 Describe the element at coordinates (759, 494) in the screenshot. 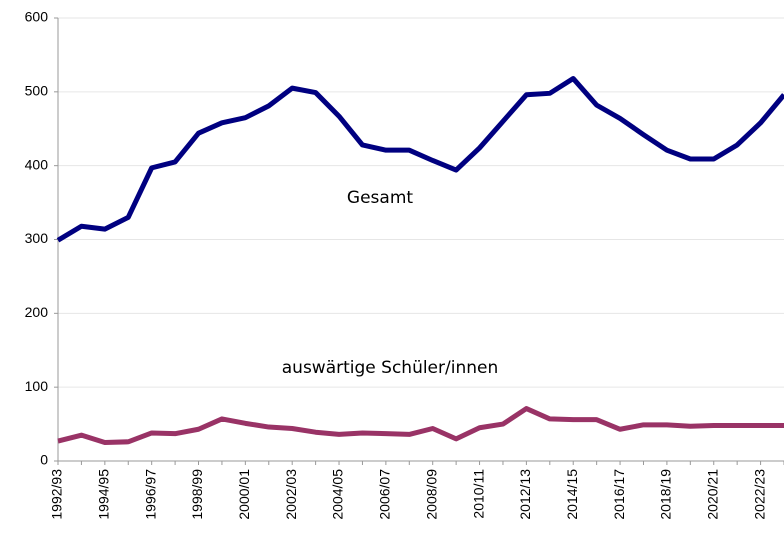

I see `x-tick-label: 2022/23` at that location.